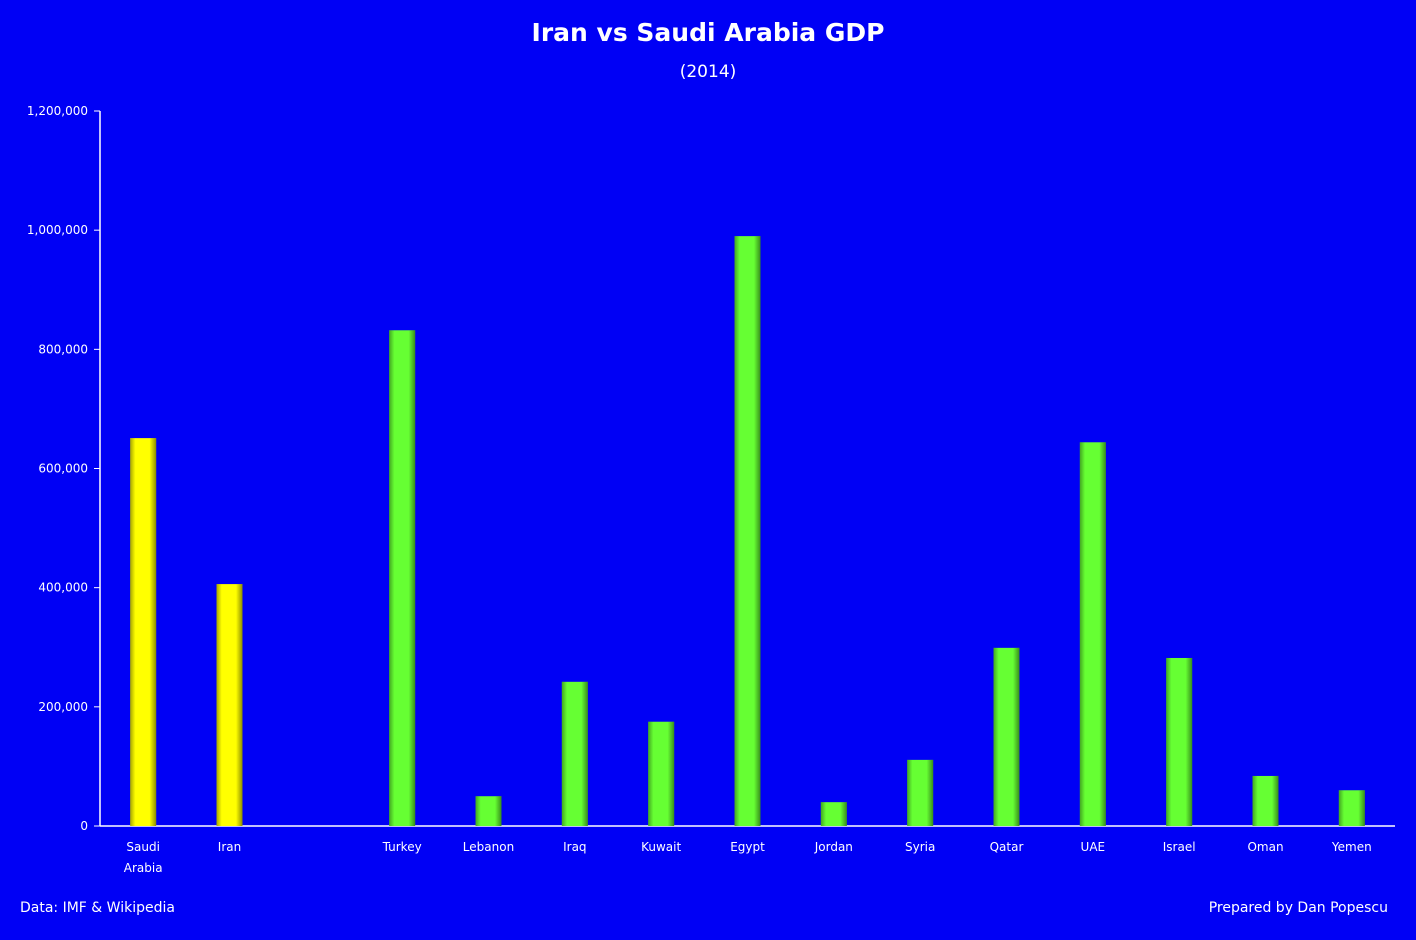  I want to click on y-tick-label: 800,000, so click(63, 349).